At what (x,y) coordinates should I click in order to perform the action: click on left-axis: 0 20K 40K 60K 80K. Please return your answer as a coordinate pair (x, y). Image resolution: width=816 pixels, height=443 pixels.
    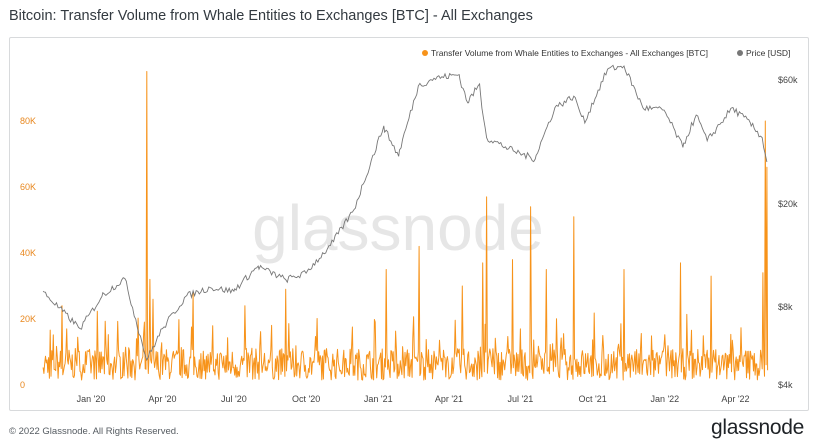
    Looking at the image, I should click on (28, 253).